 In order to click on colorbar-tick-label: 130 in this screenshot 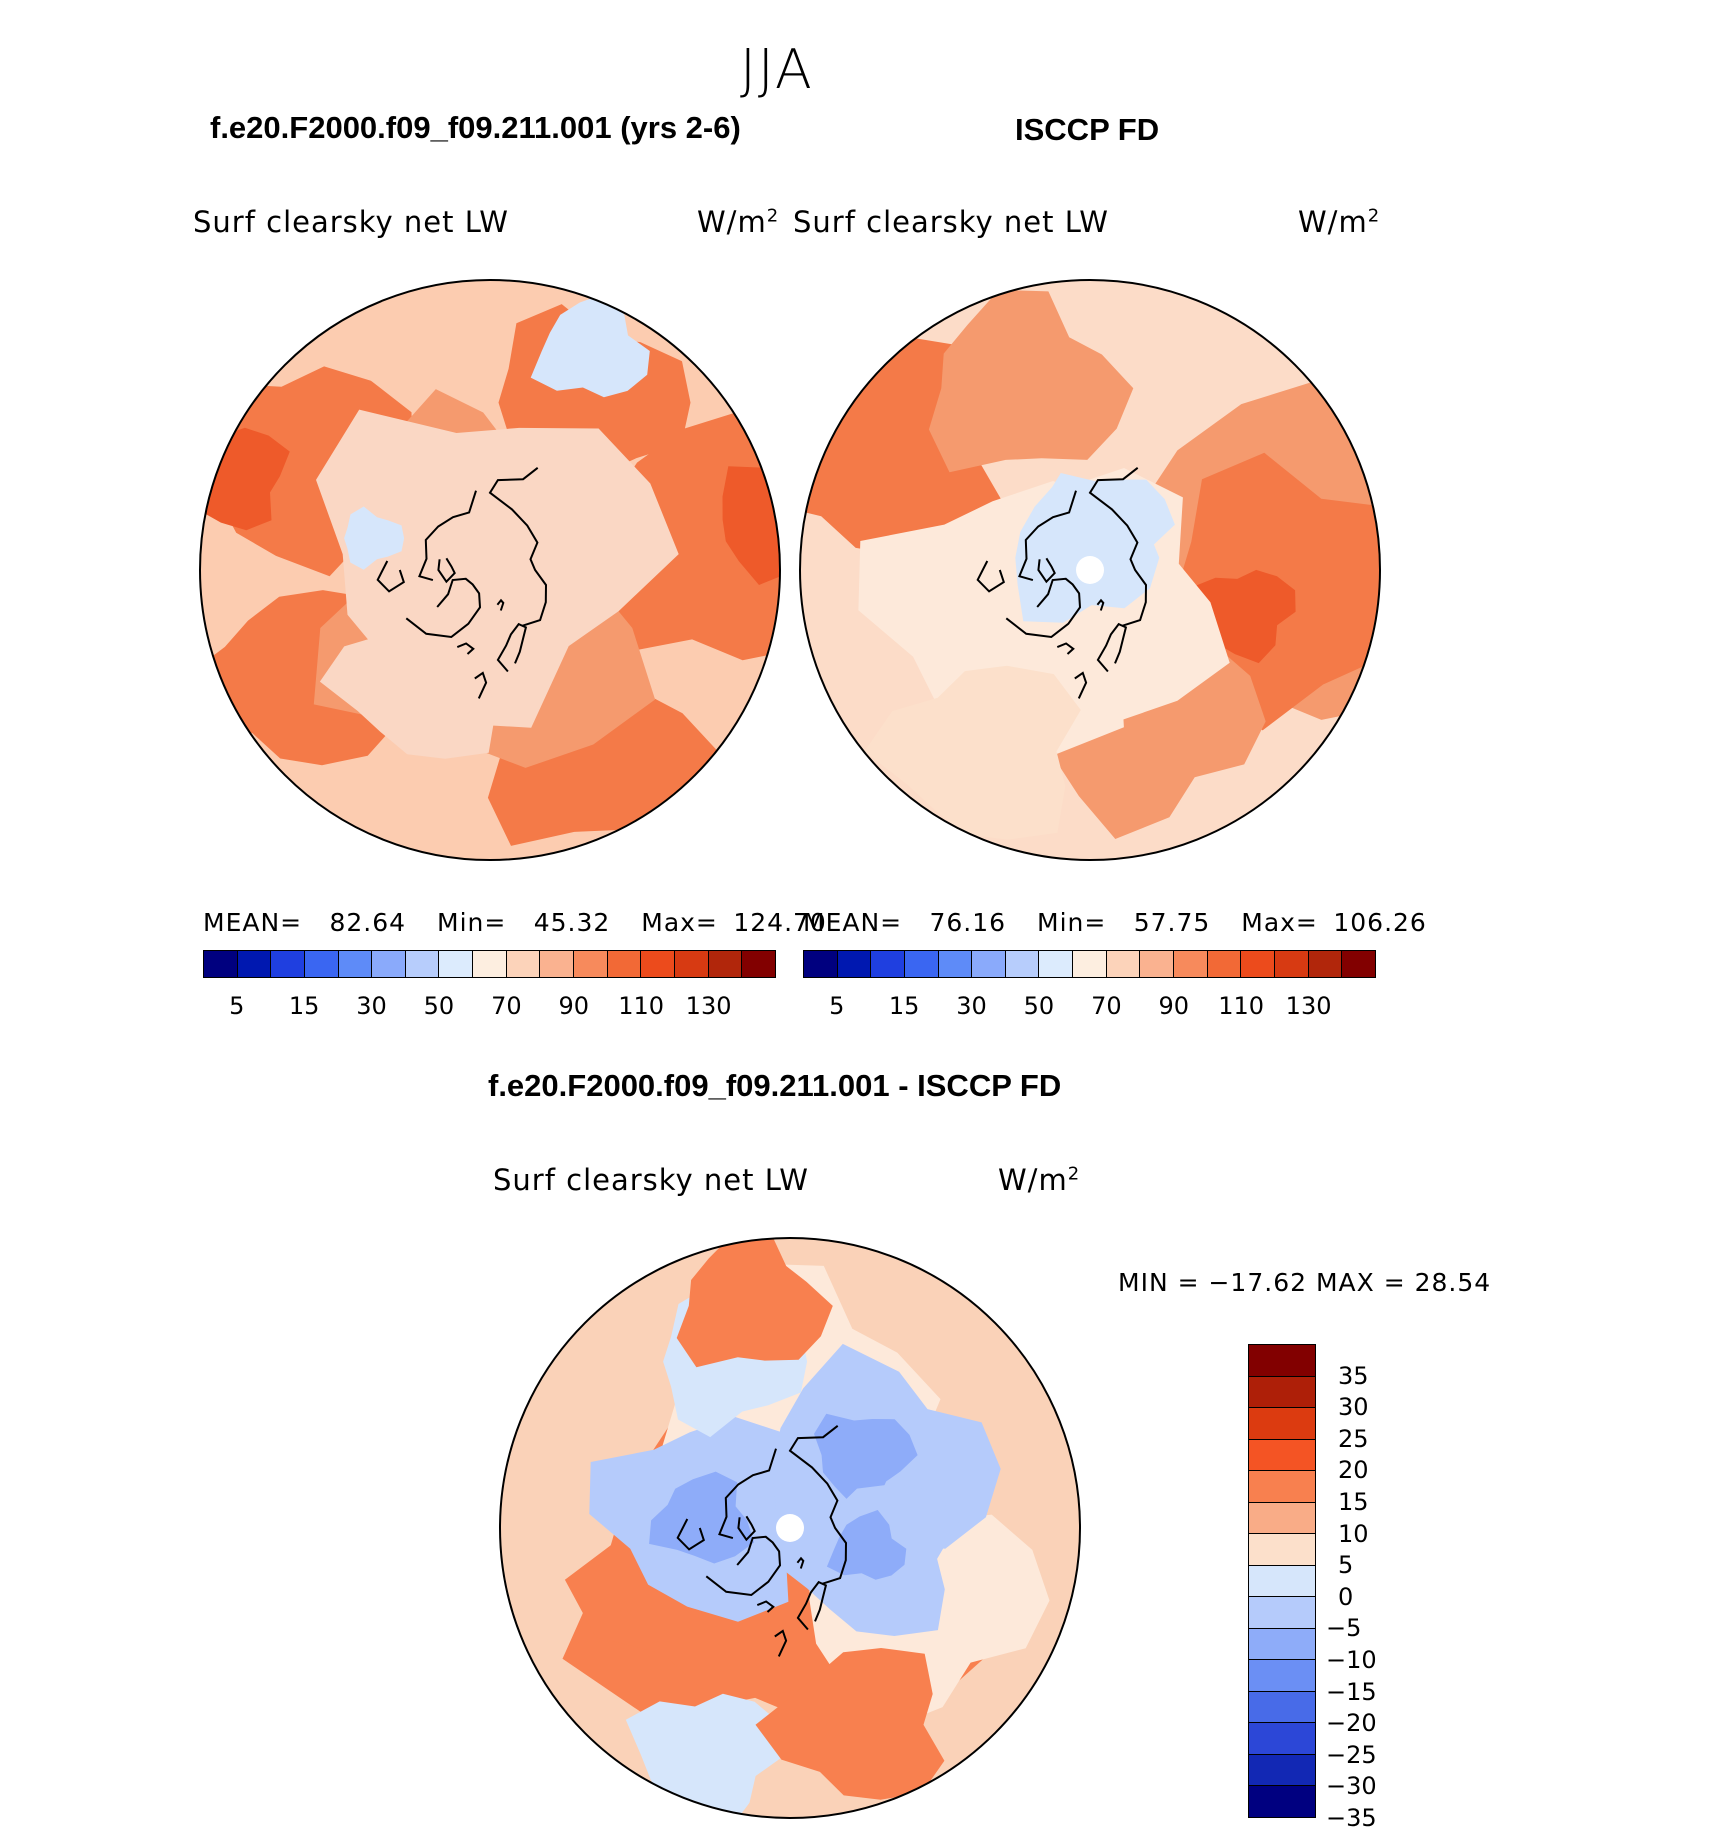, I will do `click(1308, 1006)`.